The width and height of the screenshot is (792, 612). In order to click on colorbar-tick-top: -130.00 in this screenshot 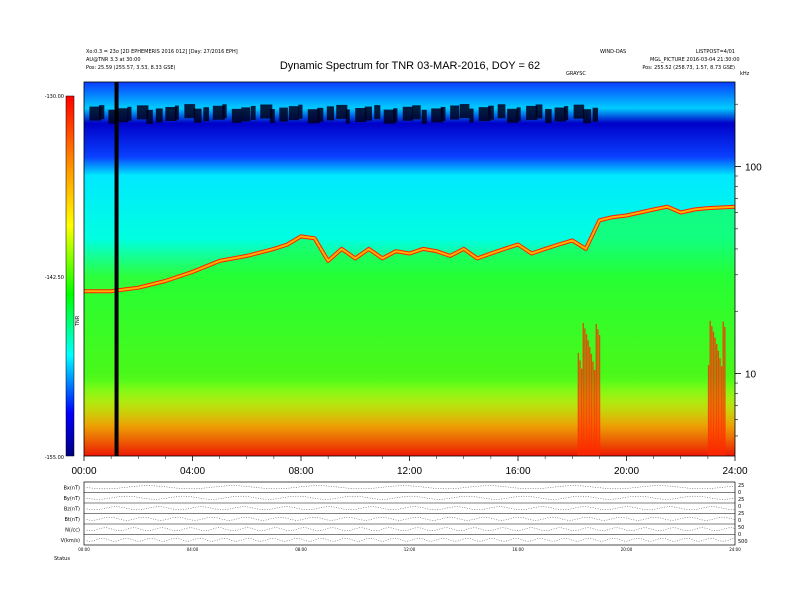, I will do `click(54, 97)`.